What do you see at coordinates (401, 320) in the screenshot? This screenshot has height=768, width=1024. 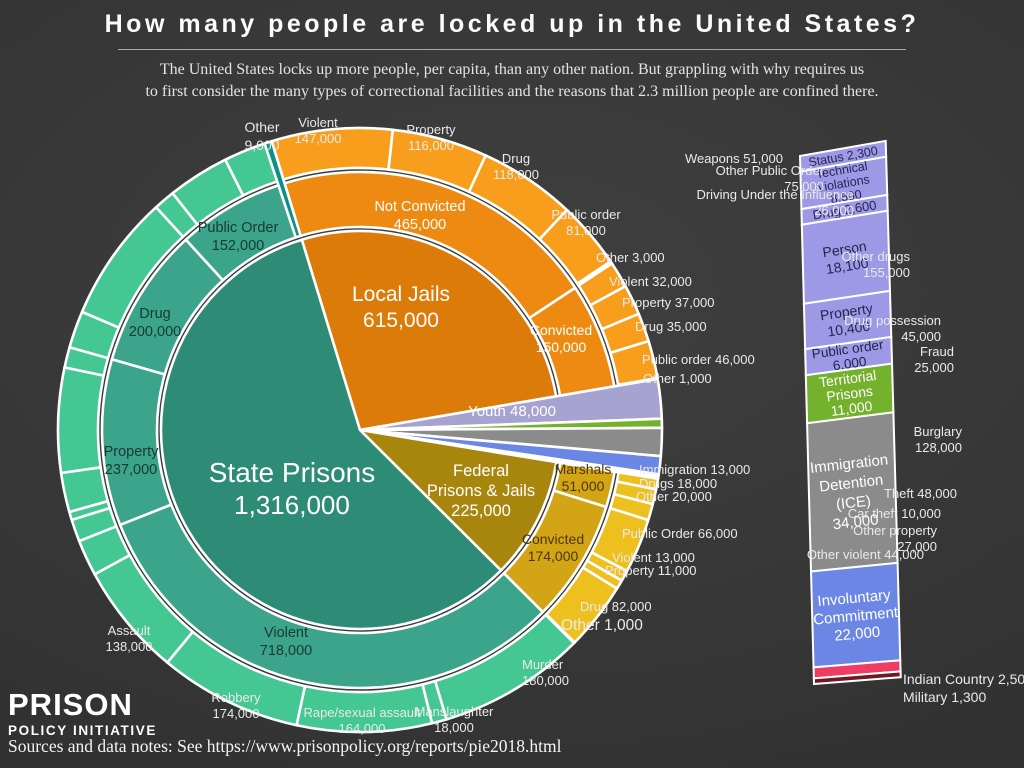 I see `pie-label-line: 615,000` at bounding box center [401, 320].